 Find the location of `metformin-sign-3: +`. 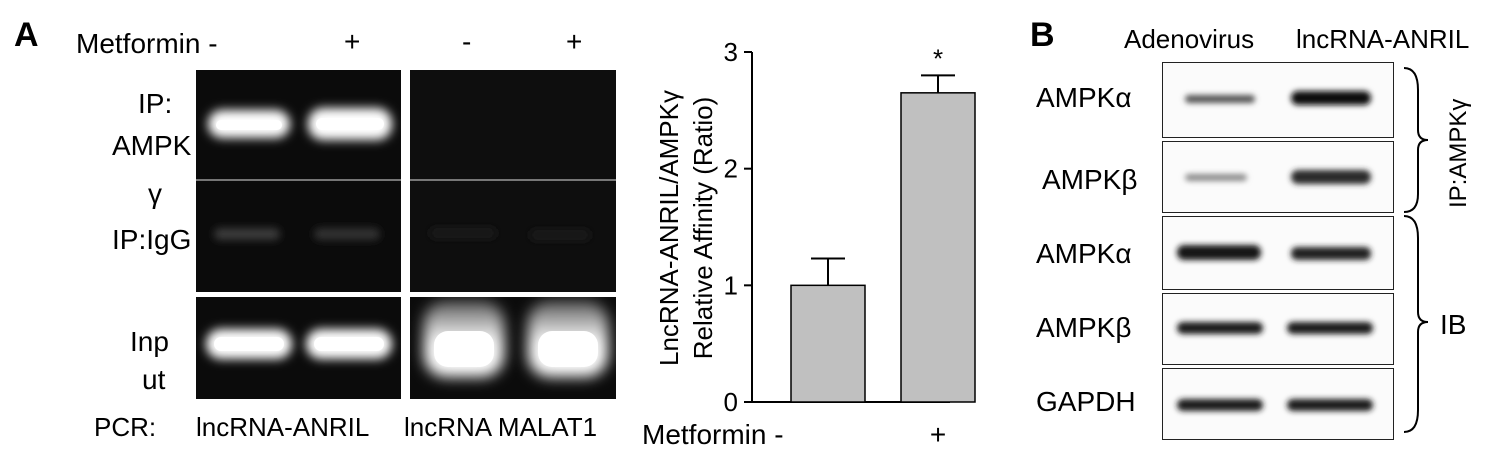

metformin-sign-3: + is located at coordinates (574, 41).